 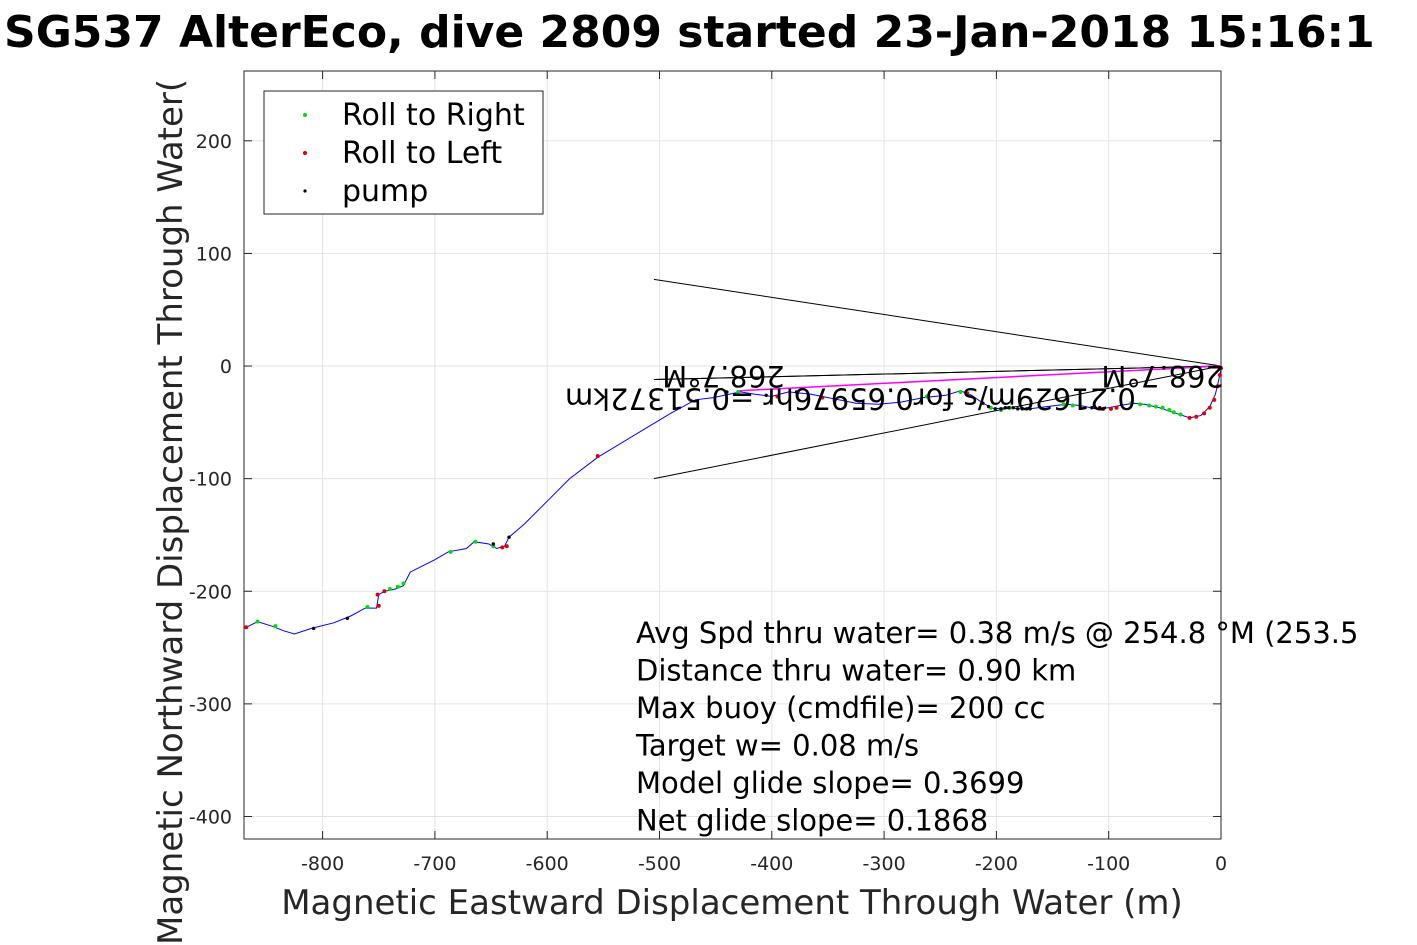 I want to click on y-tick-label: 200, so click(x=214, y=142).